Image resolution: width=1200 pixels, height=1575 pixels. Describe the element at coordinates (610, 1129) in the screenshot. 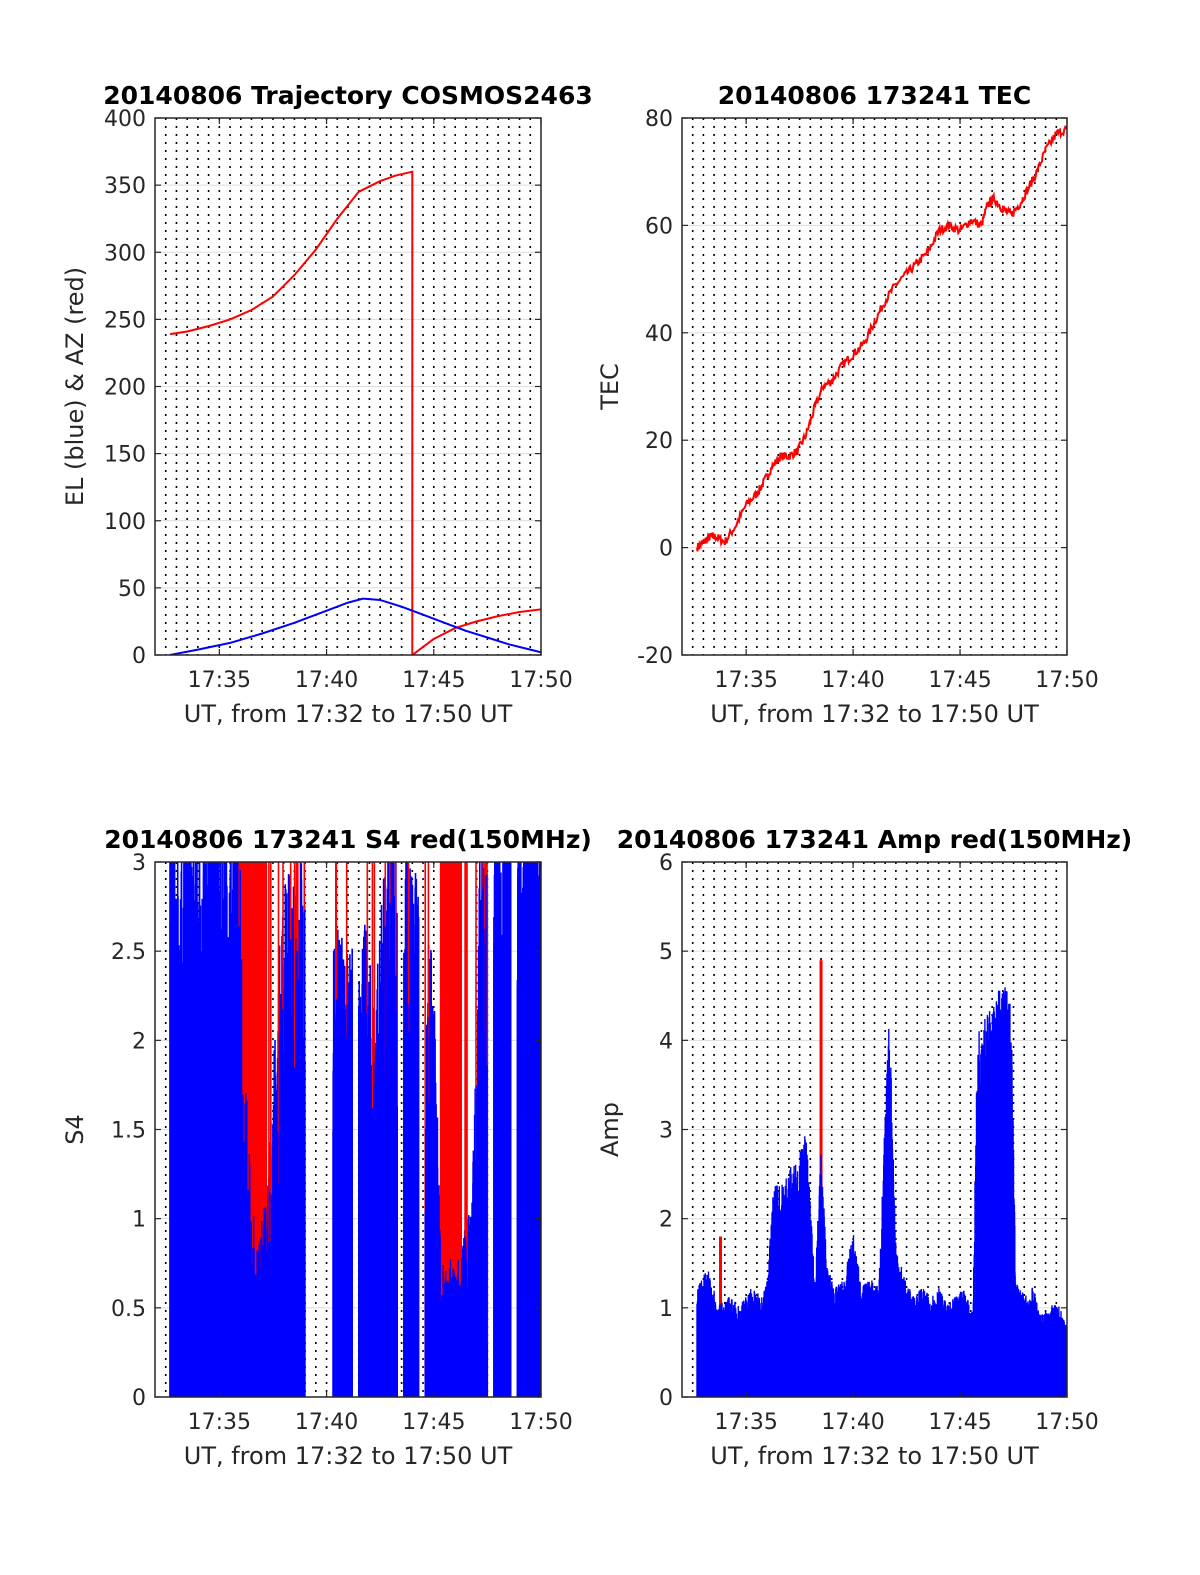

I see `amp-ylabel: Amp` at that location.